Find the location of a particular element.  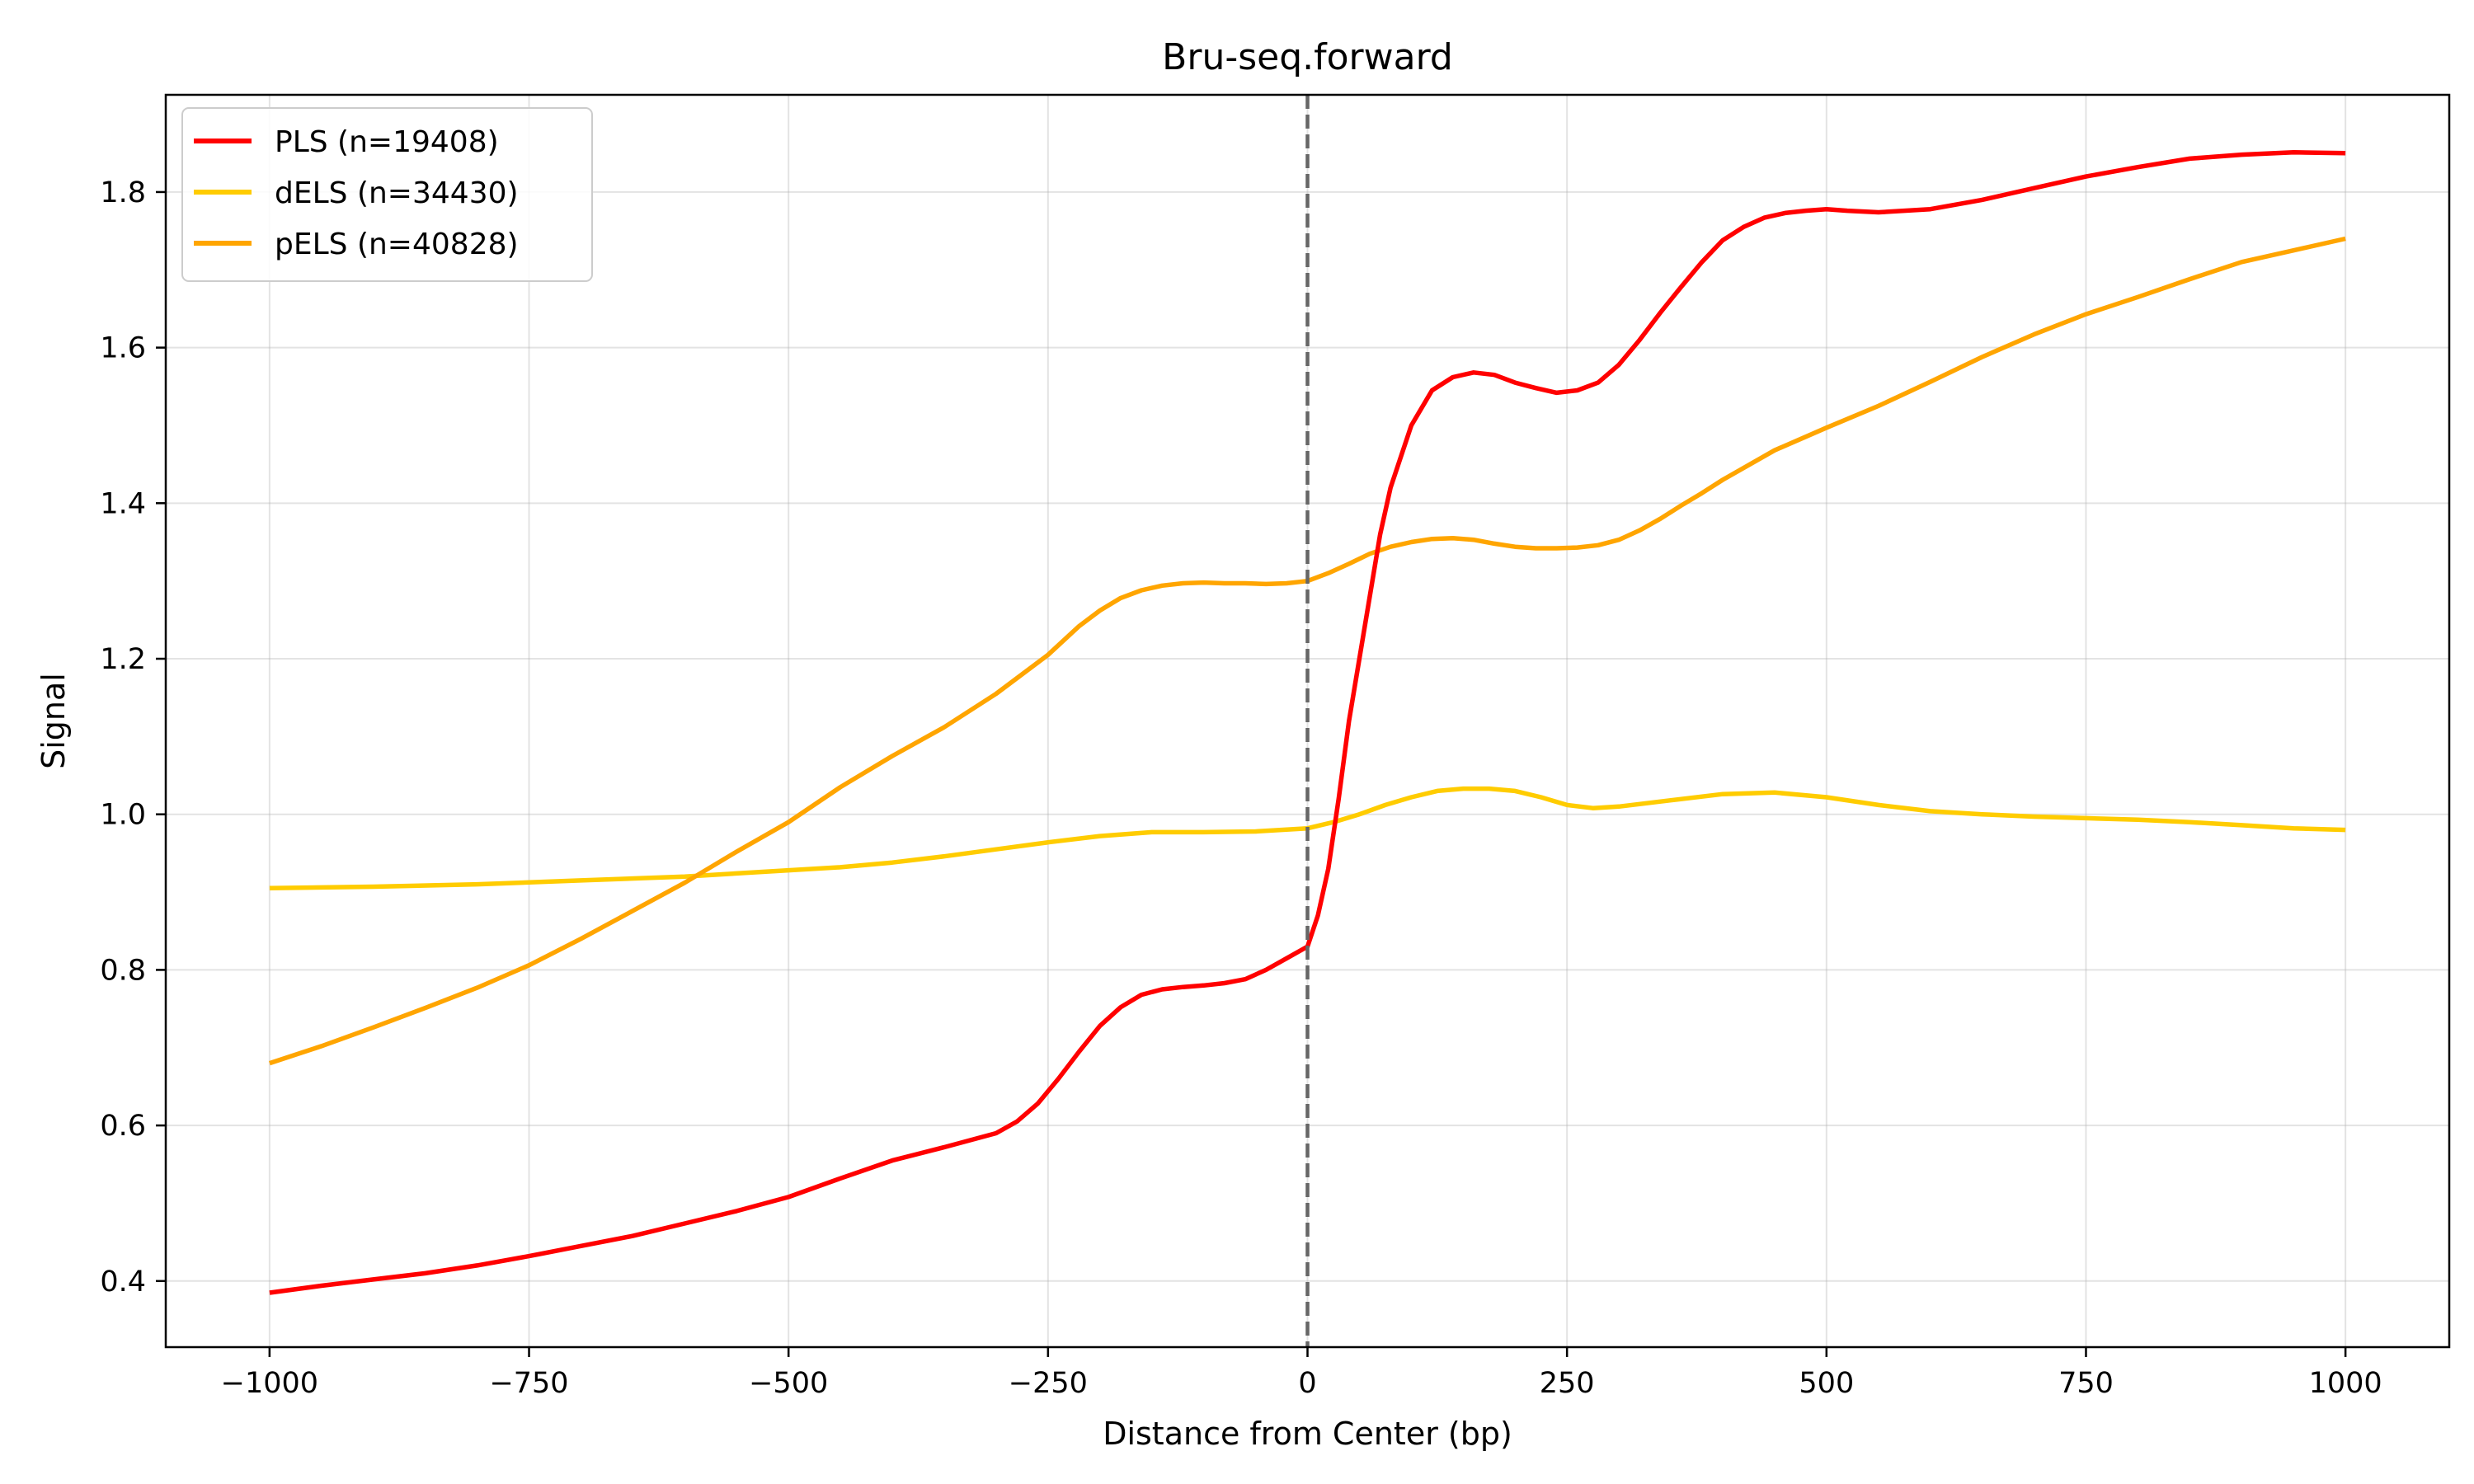

x-axis: −1000 −750 −500 −250 0 250 500 750 1000 is located at coordinates (1301, 1373).